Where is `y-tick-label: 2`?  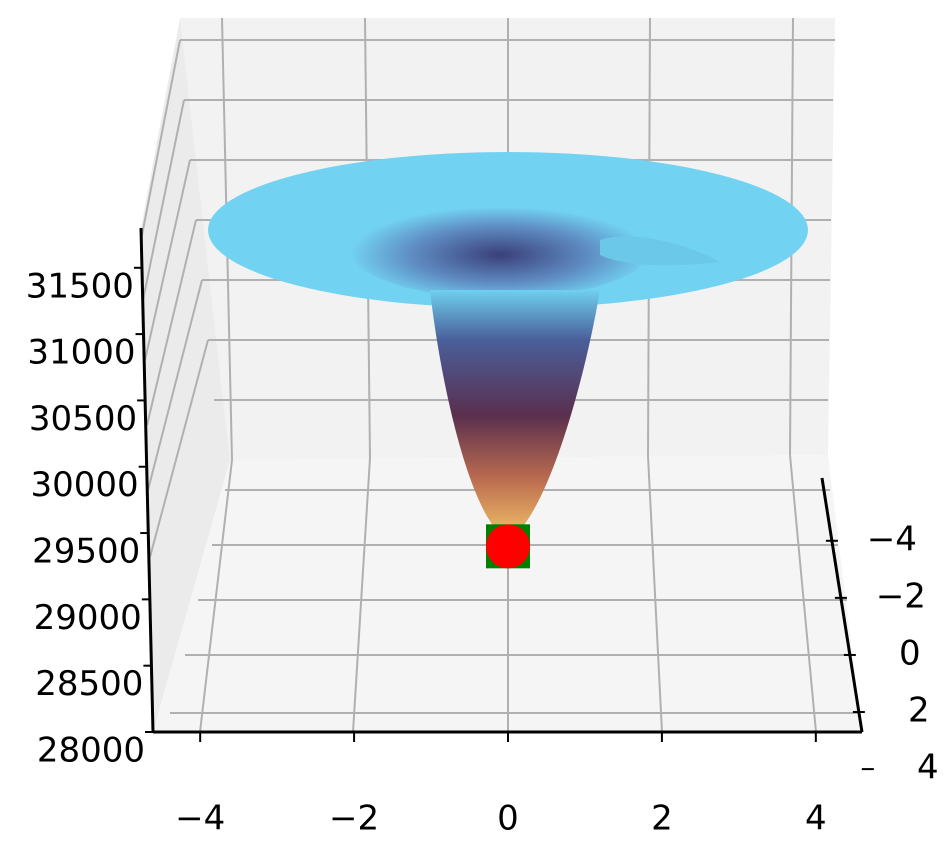
y-tick-label: 2 is located at coordinates (919, 711).